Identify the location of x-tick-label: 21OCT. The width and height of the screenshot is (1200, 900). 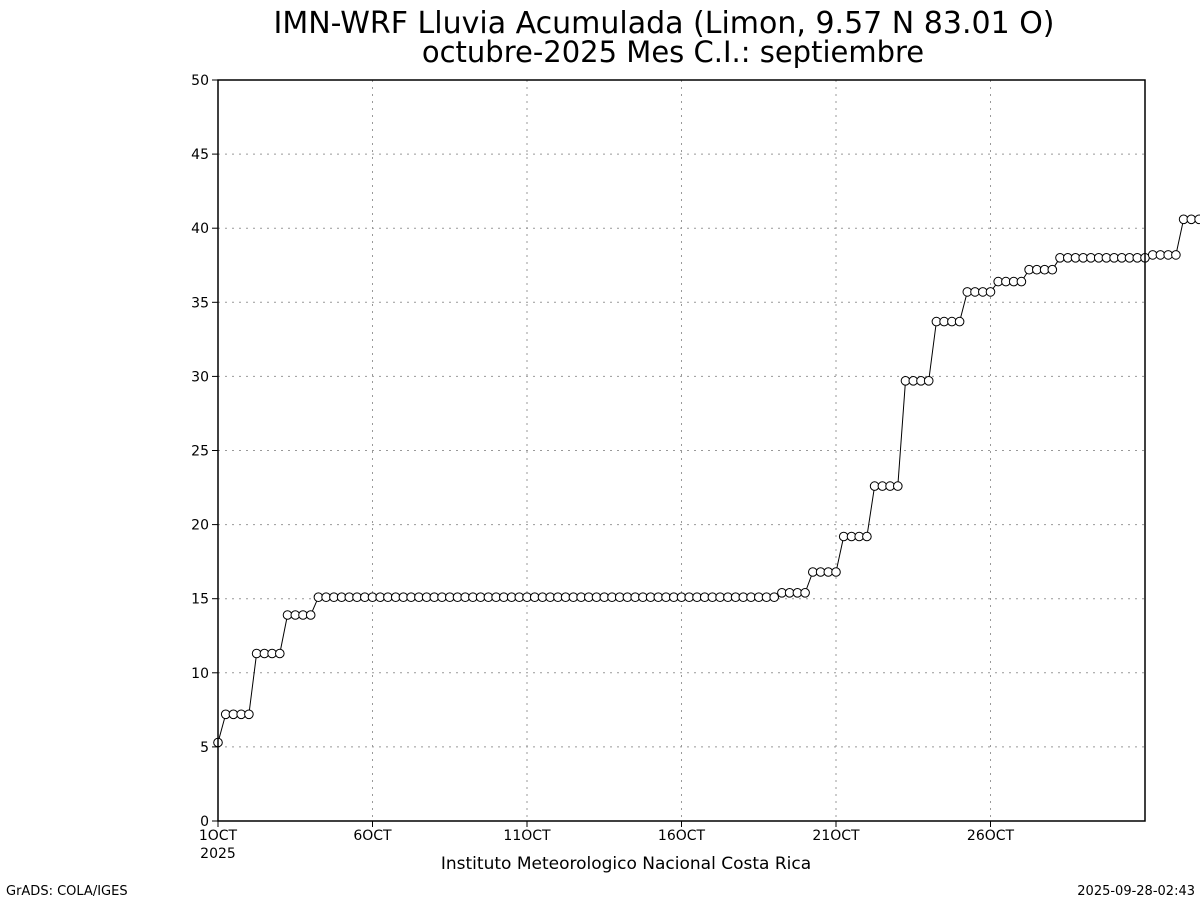
(836, 836).